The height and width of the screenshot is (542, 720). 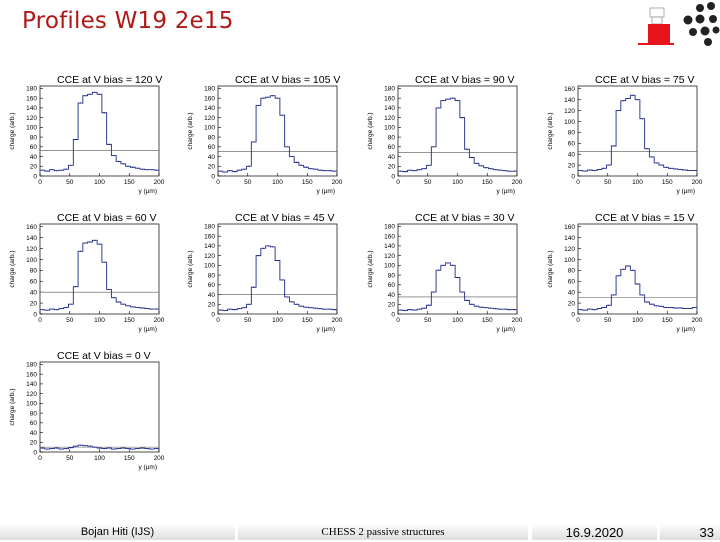 What do you see at coordinates (465, 218) in the screenshot?
I see `chart-title: CCE at V bias = 30 V` at bounding box center [465, 218].